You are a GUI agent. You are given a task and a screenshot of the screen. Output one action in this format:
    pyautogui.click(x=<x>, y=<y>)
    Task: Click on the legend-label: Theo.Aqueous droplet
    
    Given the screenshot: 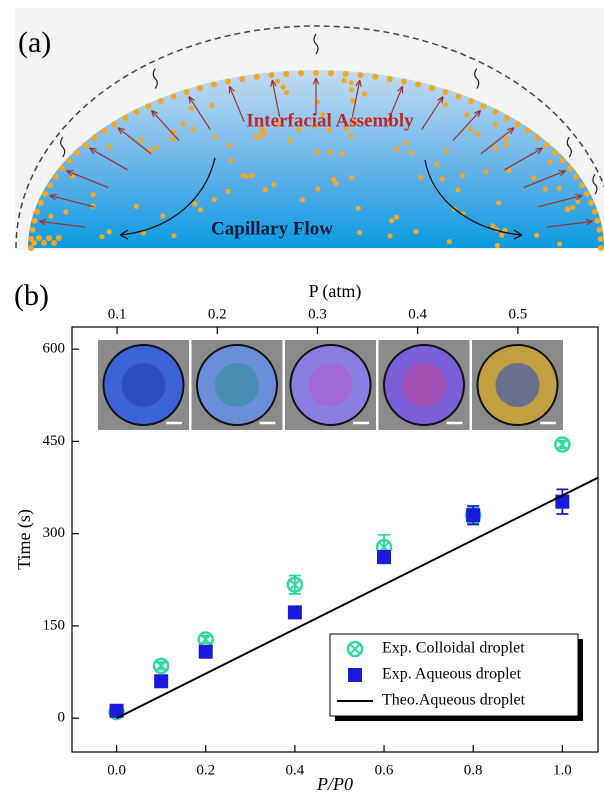 What is the action you would take?
    pyautogui.click(x=454, y=700)
    